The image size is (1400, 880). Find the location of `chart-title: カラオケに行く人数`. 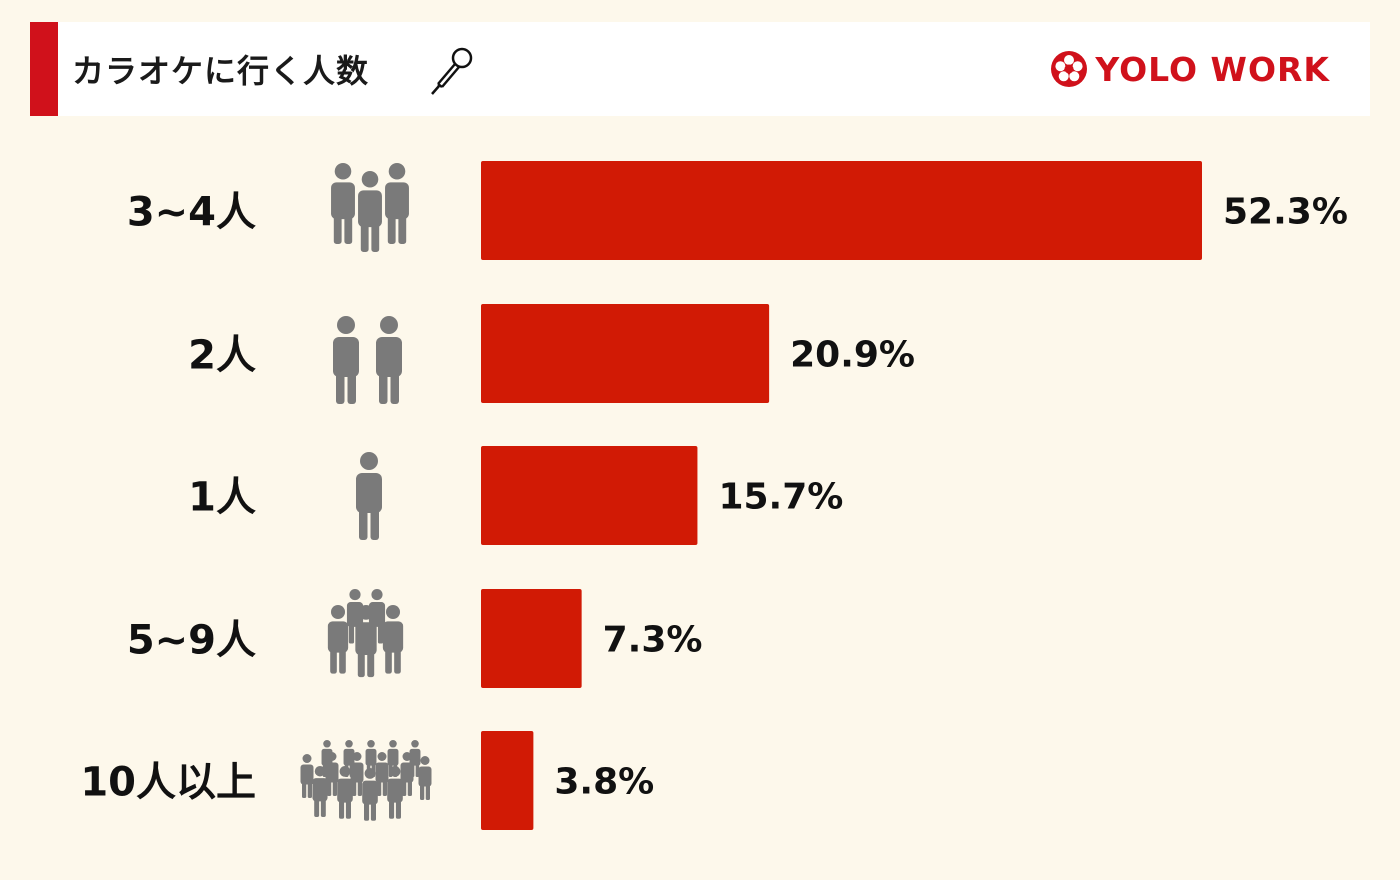

chart-title: カラオケに行く人数 is located at coordinates (221, 71).